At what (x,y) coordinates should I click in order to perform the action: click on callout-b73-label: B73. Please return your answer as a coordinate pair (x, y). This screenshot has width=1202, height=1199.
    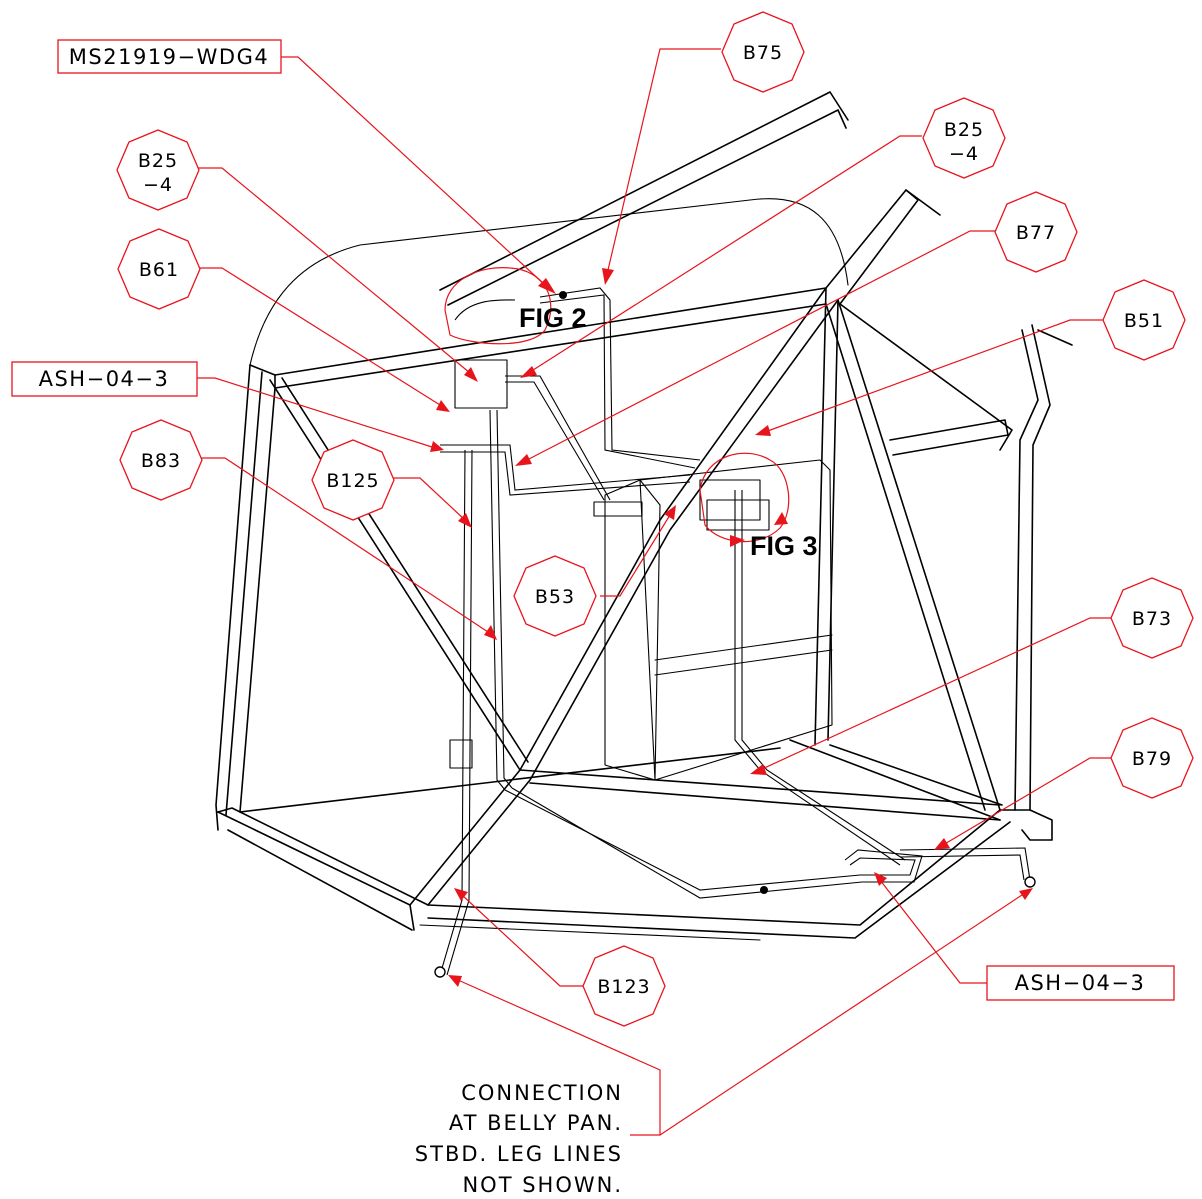
    Looking at the image, I should click on (1152, 619).